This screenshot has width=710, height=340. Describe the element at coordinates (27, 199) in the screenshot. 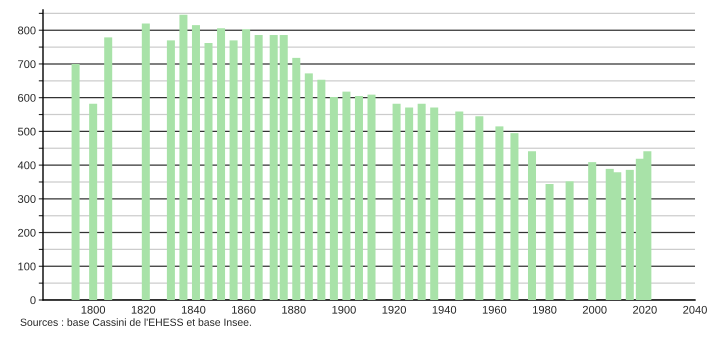

I see `y-tick-label: 300` at that location.